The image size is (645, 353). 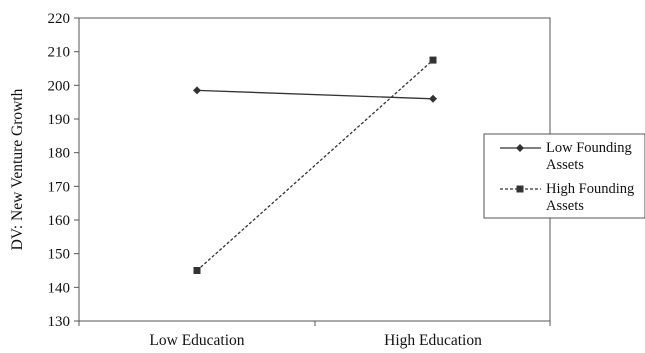 What do you see at coordinates (59, 187) in the screenshot?
I see `y-tick-label: 170` at bounding box center [59, 187].